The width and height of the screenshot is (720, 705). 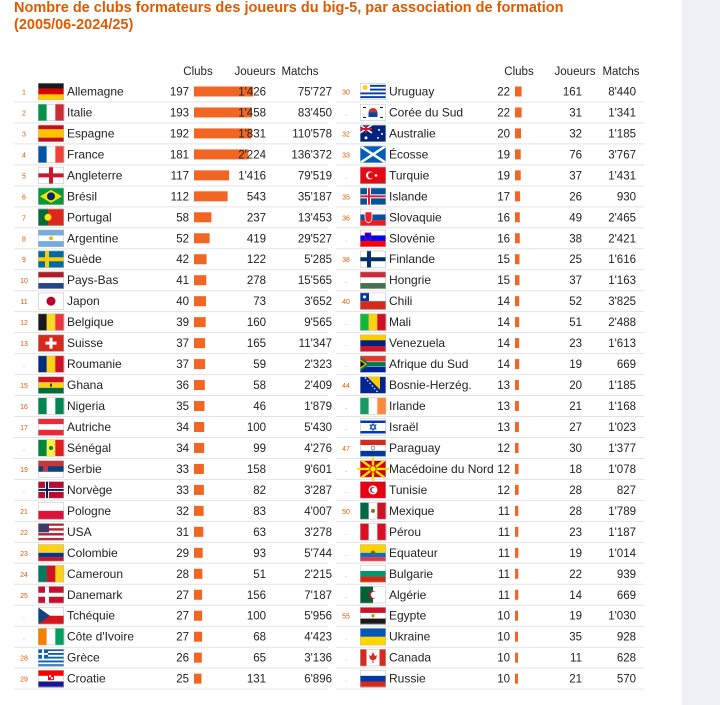 I want to click on country-name: Finlande, so click(x=412, y=259).